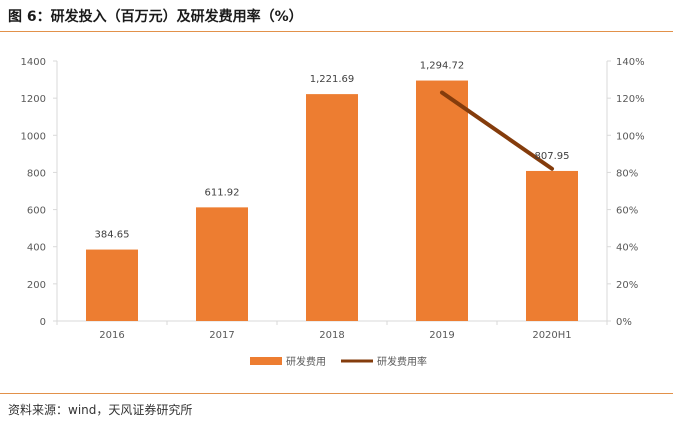 This screenshot has width=673, height=422. Describe the element at coordinates (222, 192) in the screenshot. I see `bar-data-label: 611.92` at that location.